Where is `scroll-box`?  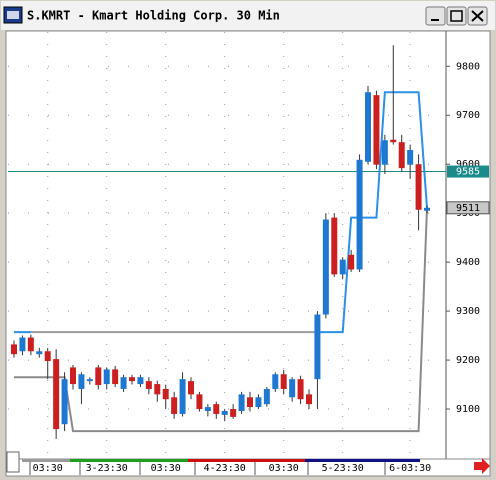
scroll-box is located at coordinates (13, 462).